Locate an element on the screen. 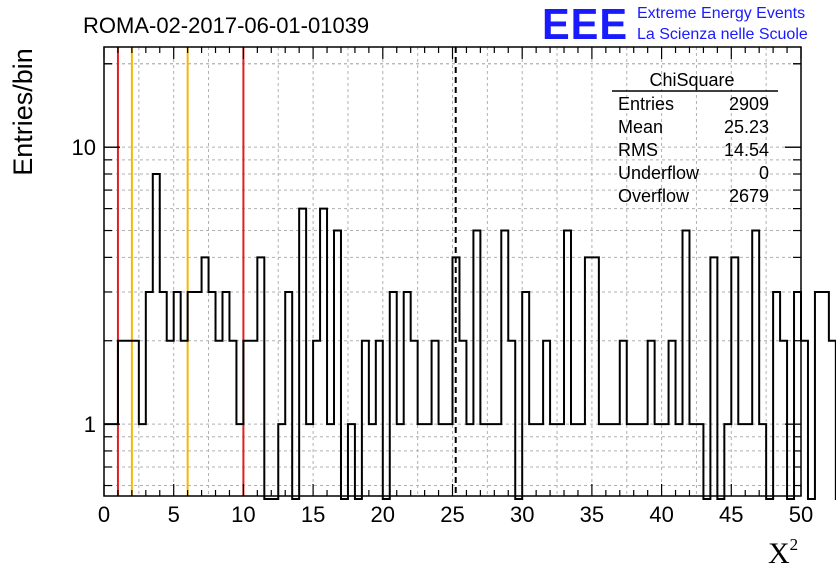 The image size is (836, 572). stats-row-label: Underflow is located at coordinates (659, 173).